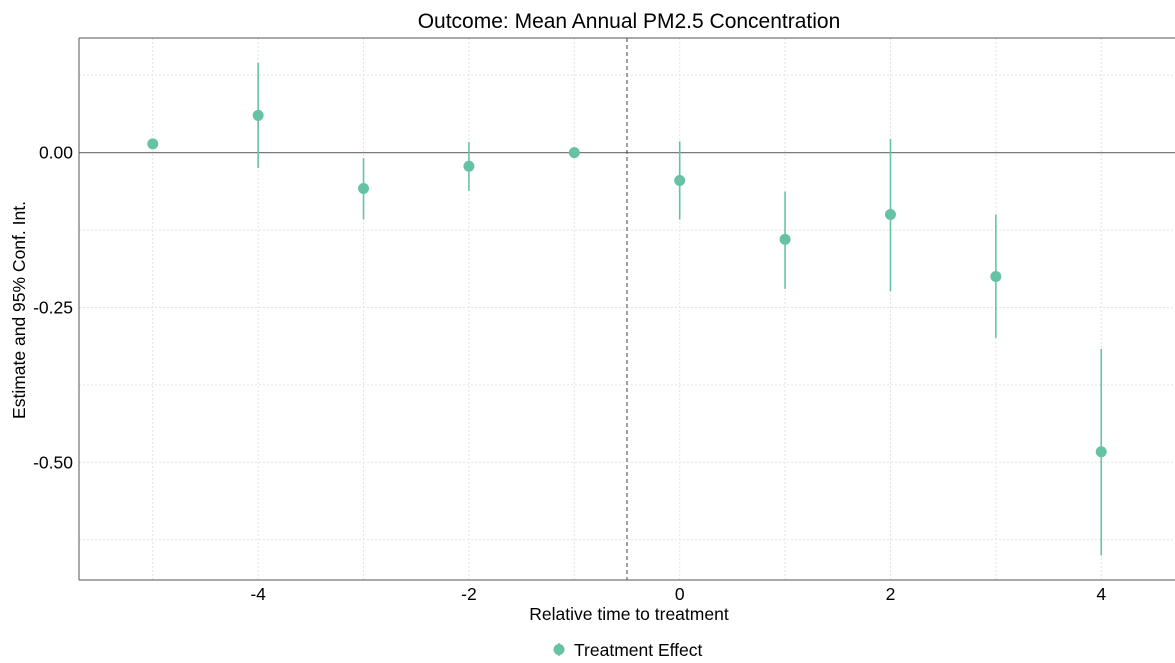  What do you see at coordinates (638, 650) in the screenshot?
I see `legend-label: Treatment Effect` at bounding box center [638, 650].